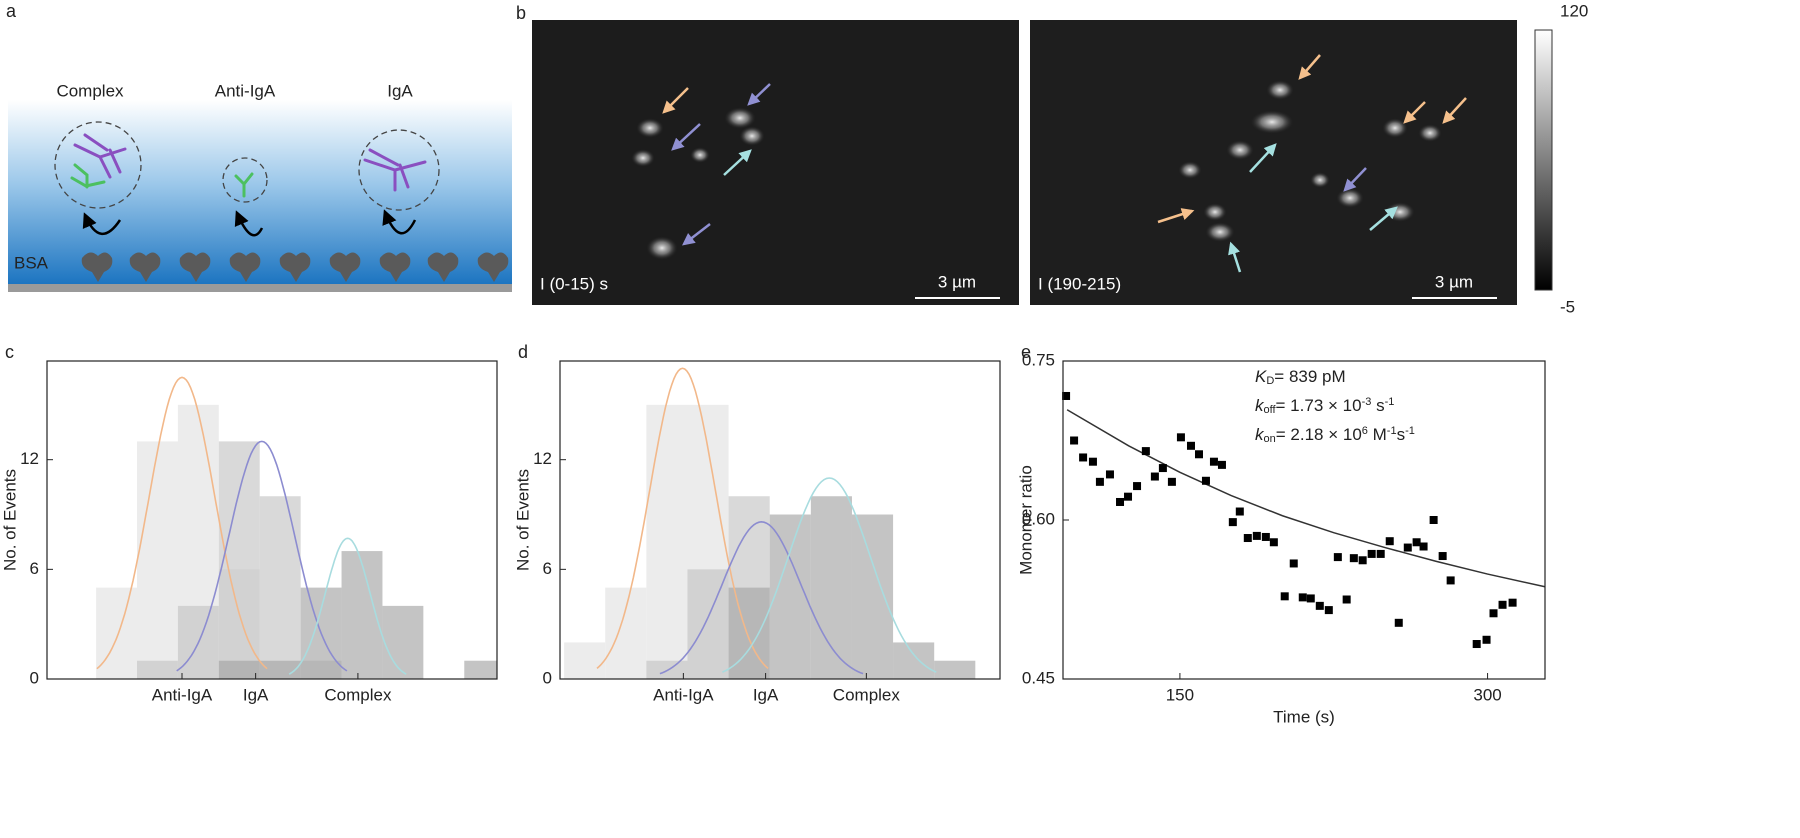 This screenshot has height=838, width=1800. I want to click on x-tick-label: Anti-IgA, so click(683, 694).